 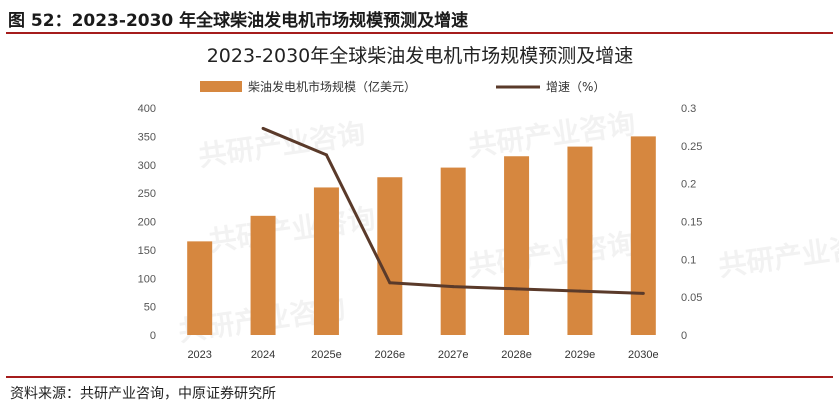 I want to click on left-axis: 0 50 100 150 200 250 300 350 400, so click(x=147, y=222).